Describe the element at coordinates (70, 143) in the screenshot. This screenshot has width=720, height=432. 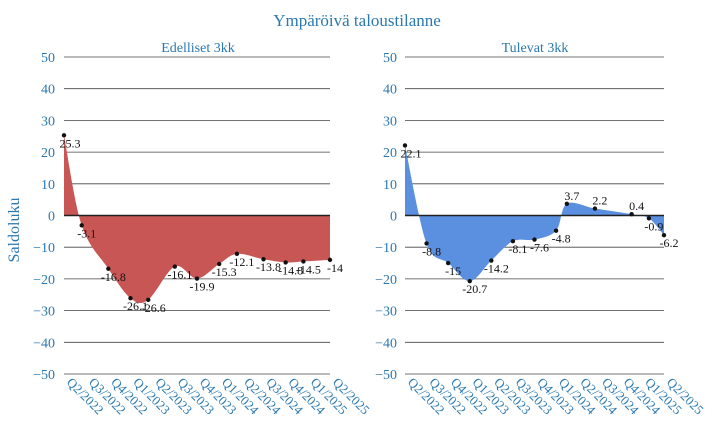
I see `data-label: 25.3` at that location.